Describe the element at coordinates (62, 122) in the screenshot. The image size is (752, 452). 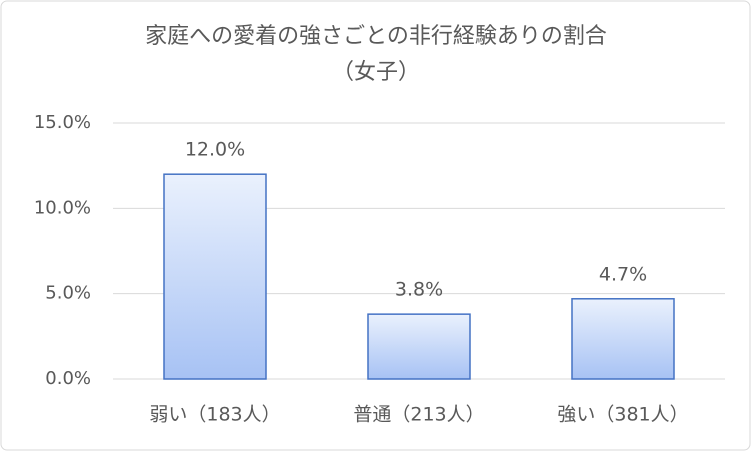
I see `y-tick-label: 15.0%` at that location.